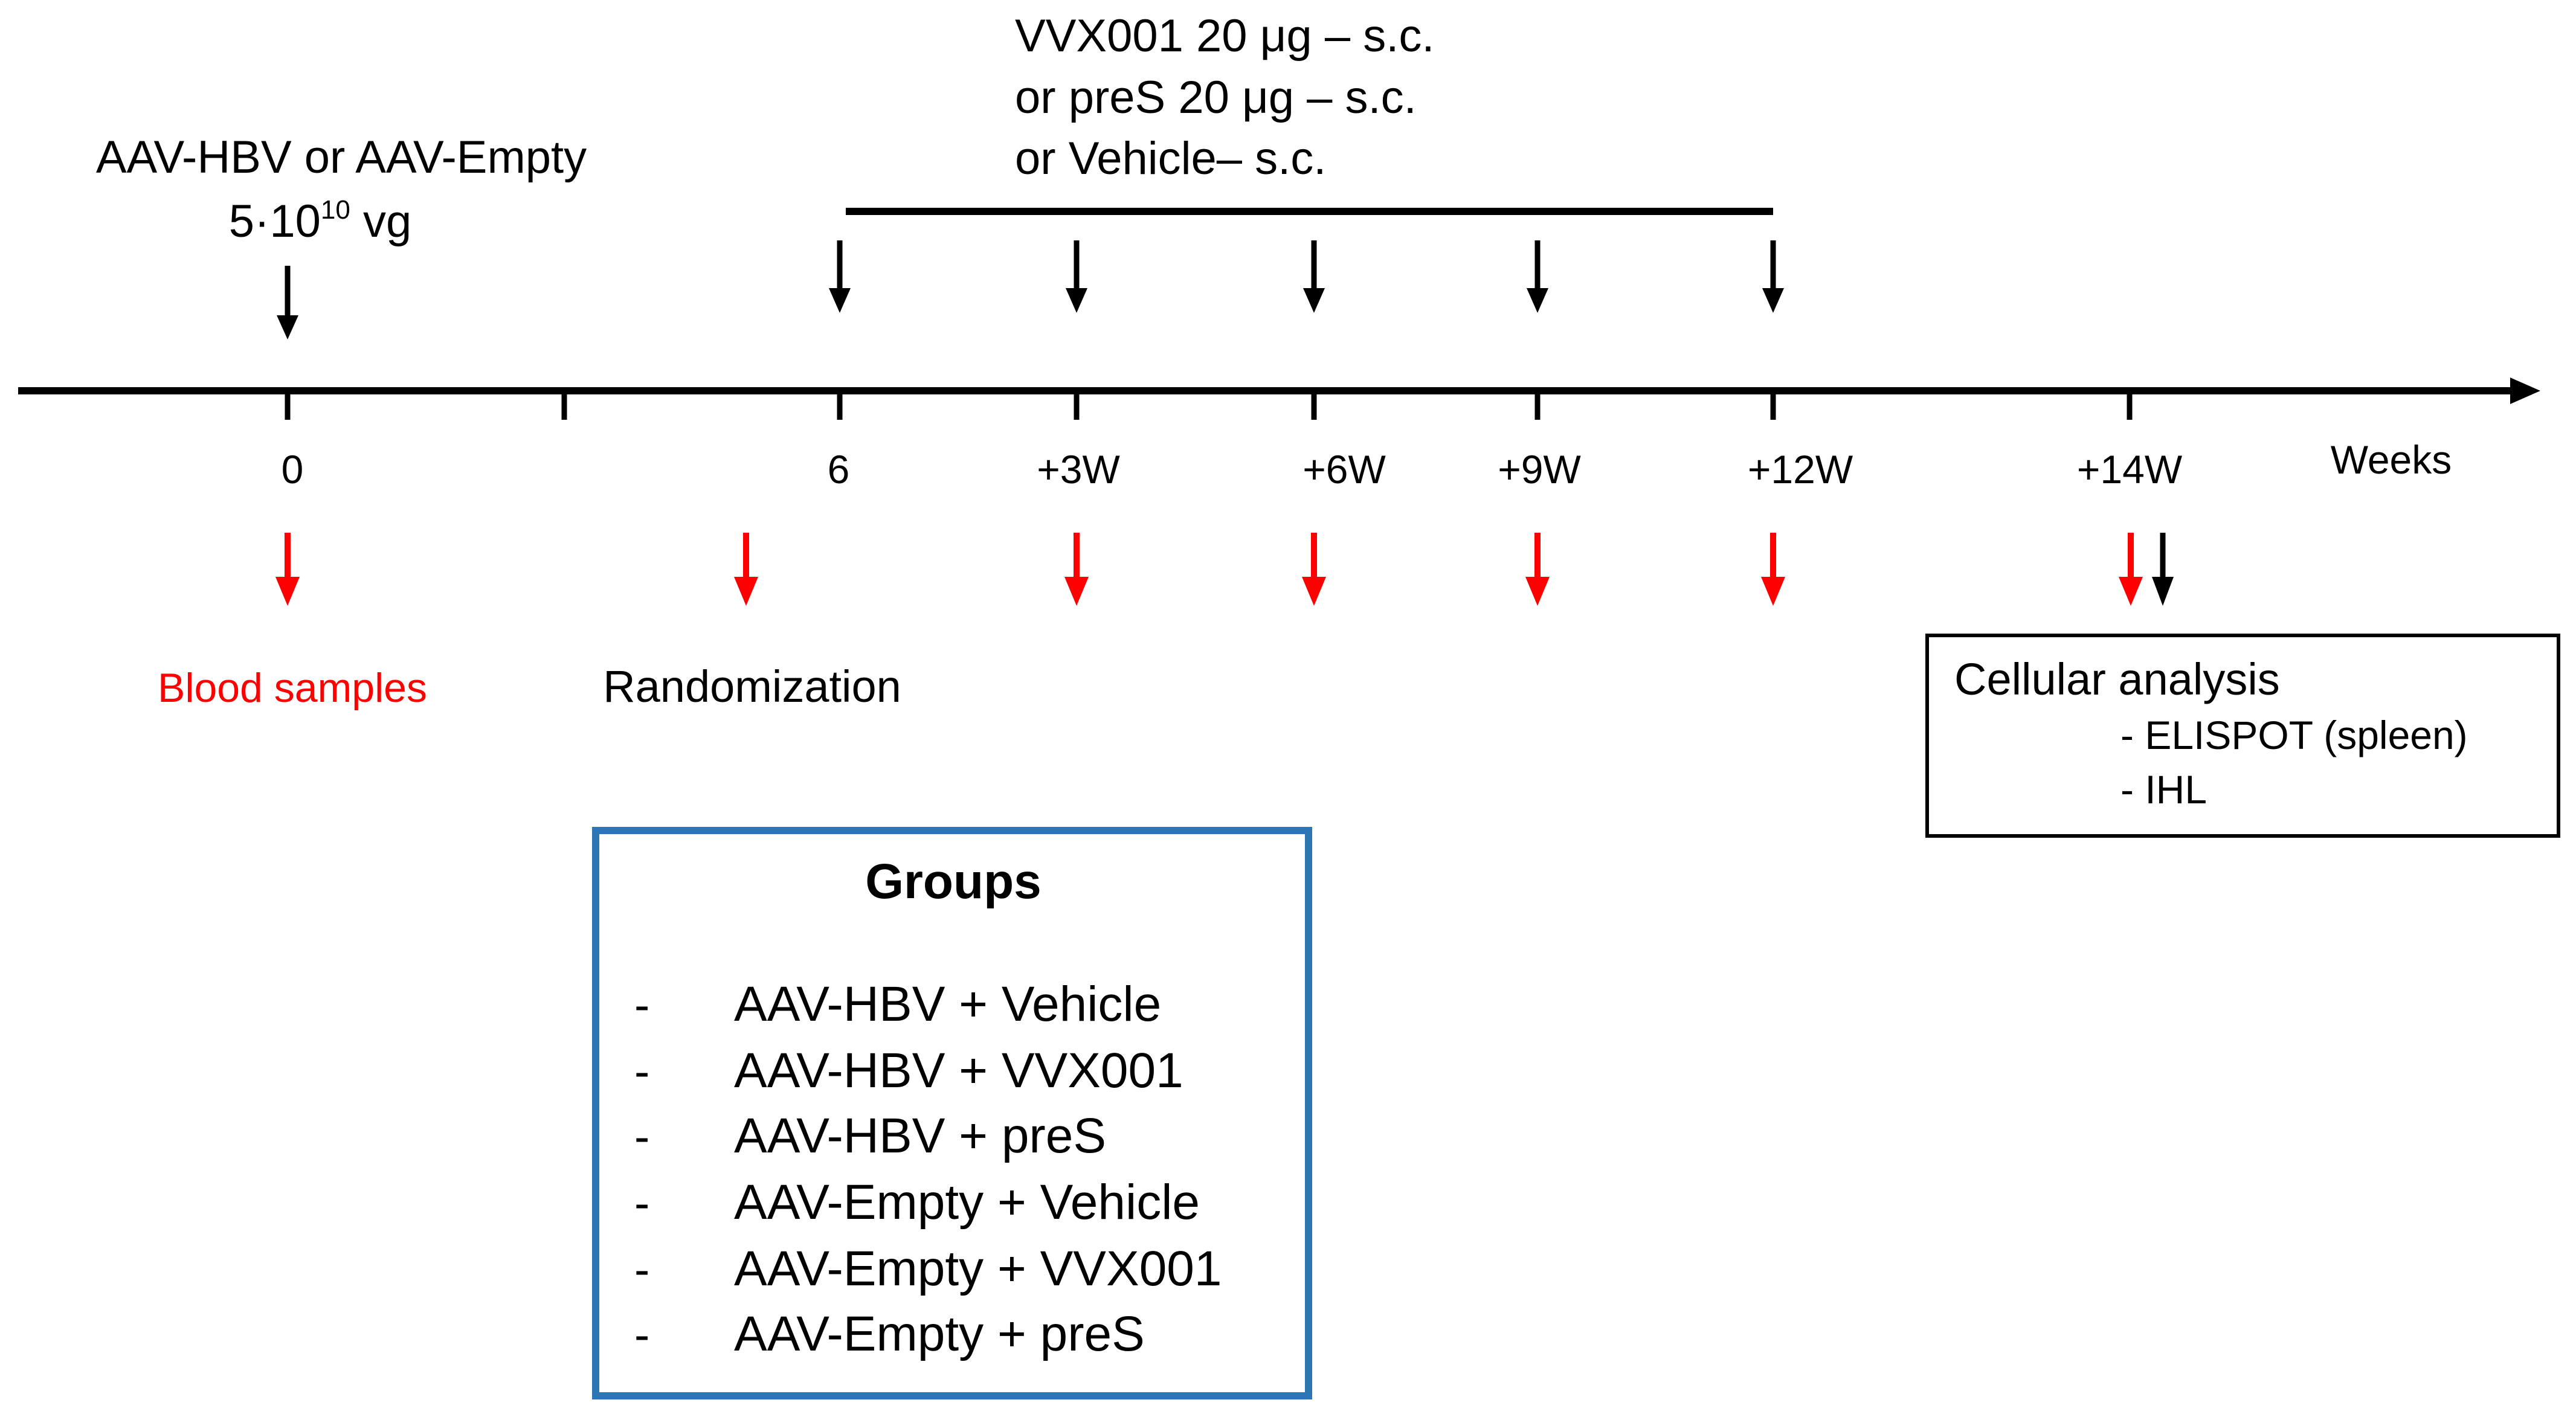 The height and width of the screenshot is (1420, 2576). What do you see at coordinates (1801, 469) in the screenshot?
I see `tick-label-plus-12w: +12W` at bounding box center [1801, 469].